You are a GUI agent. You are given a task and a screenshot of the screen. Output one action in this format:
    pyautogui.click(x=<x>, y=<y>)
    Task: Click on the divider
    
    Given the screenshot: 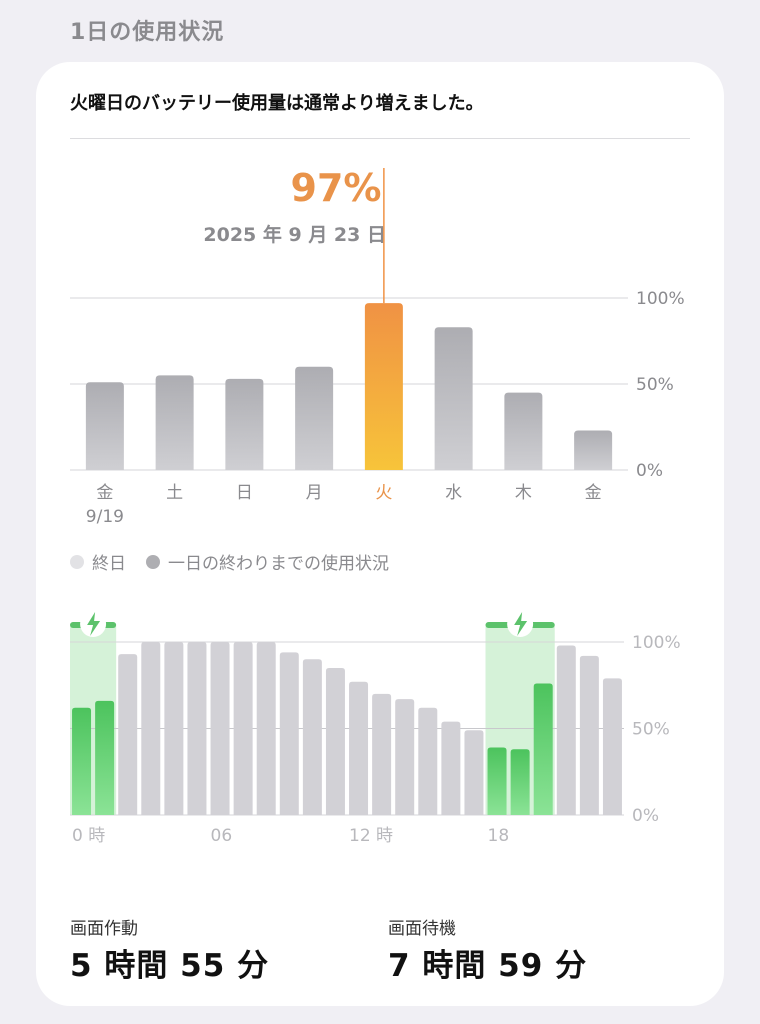 What is the action you would take?
    pyautogui.click(x=380, y=138)
    